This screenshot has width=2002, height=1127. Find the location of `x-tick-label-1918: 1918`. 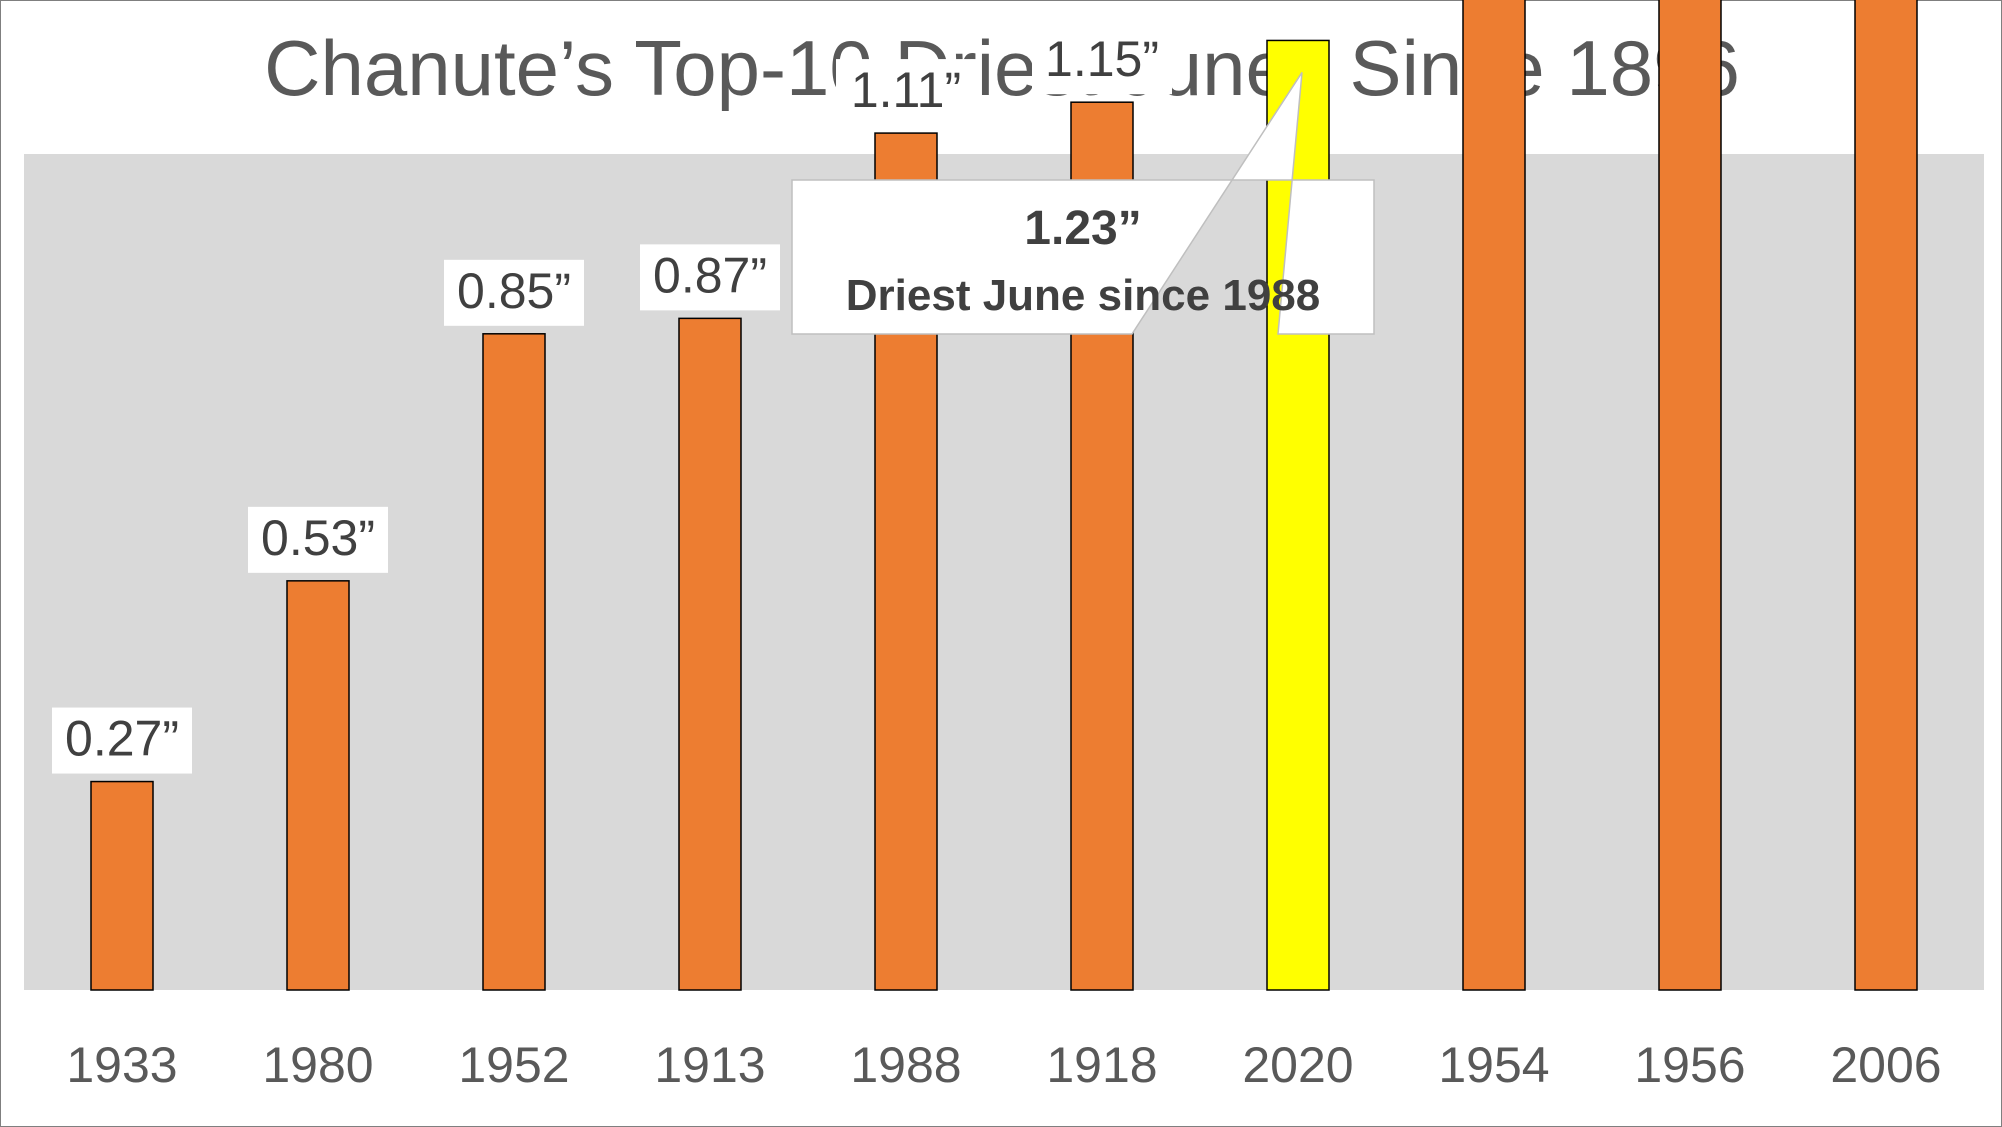

x-tick-label-1918: 1918 is located at coordinates (1101, 1065).